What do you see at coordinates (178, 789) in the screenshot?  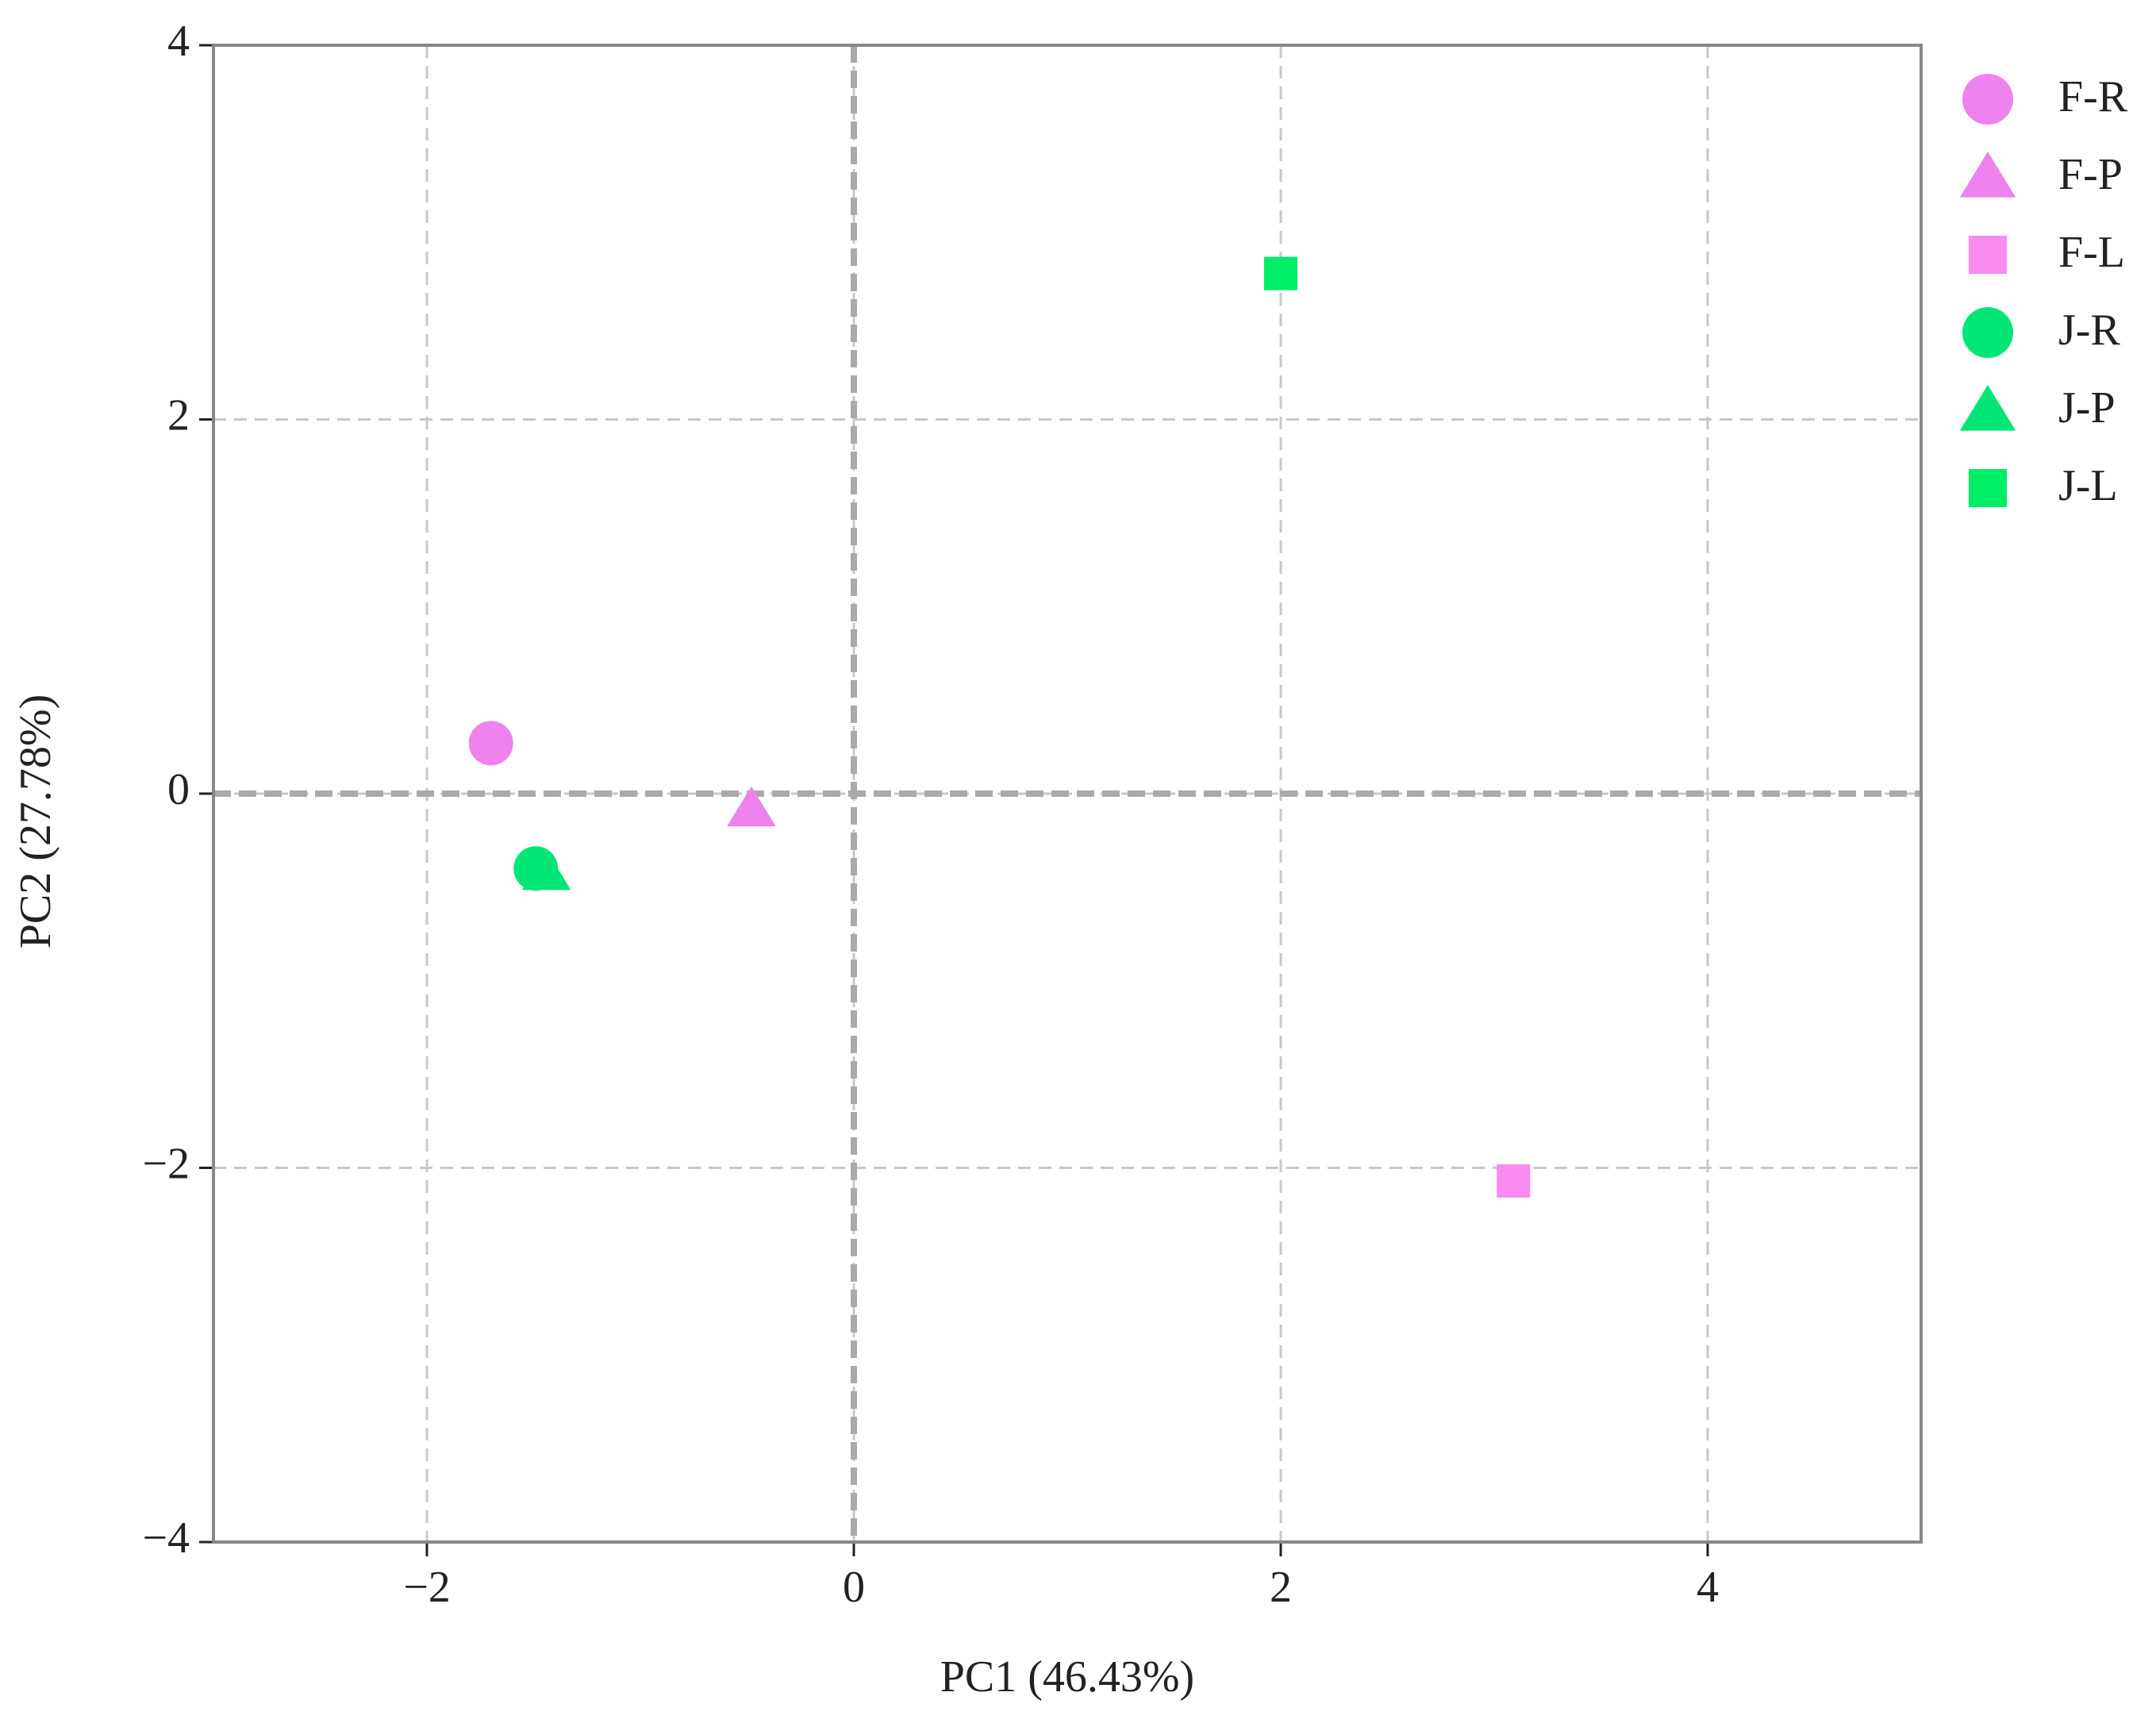 I see `y-tick-label: 0` at bounding box center [178, 789].